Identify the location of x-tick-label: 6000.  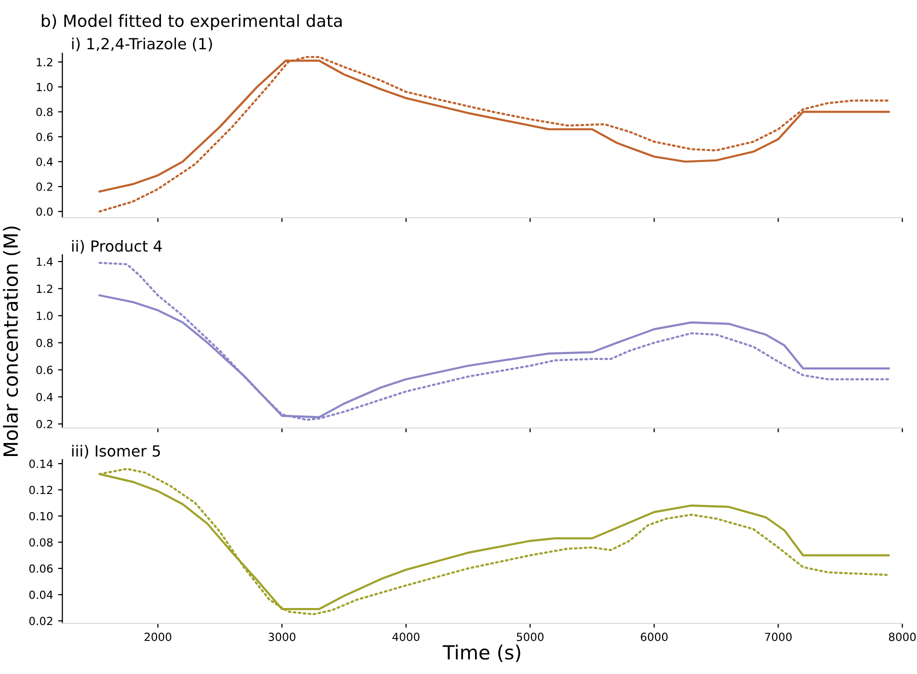
(654, 637).